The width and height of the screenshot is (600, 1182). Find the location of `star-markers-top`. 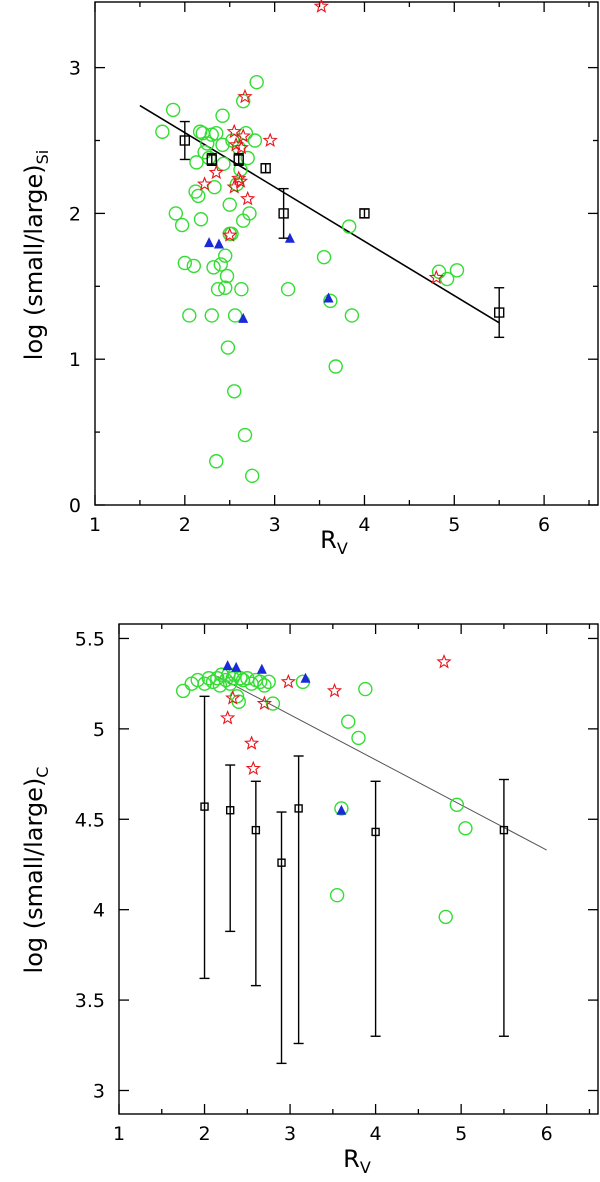

star-markers-top is located at coordinates (320, 142).